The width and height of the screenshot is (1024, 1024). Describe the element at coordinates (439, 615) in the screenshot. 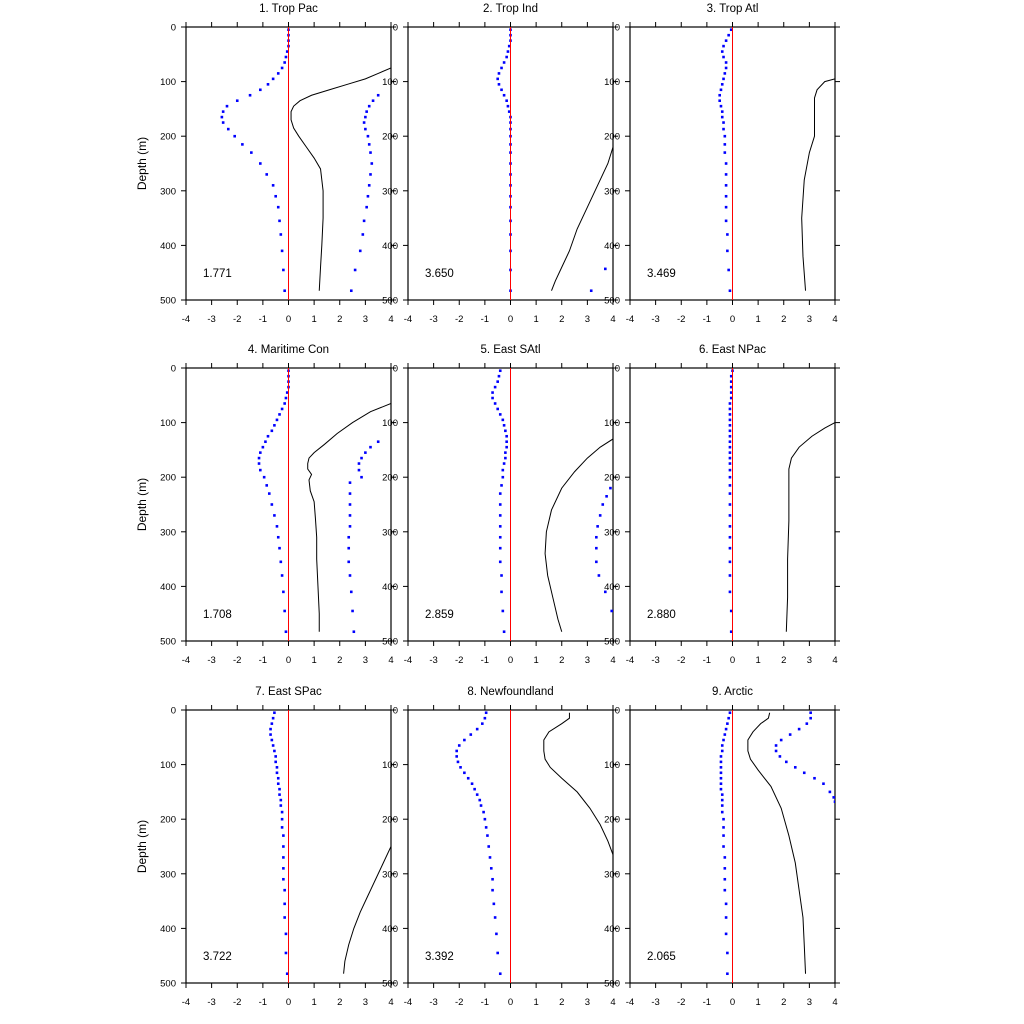

I see `panel-annotation: 2.859` at that location.